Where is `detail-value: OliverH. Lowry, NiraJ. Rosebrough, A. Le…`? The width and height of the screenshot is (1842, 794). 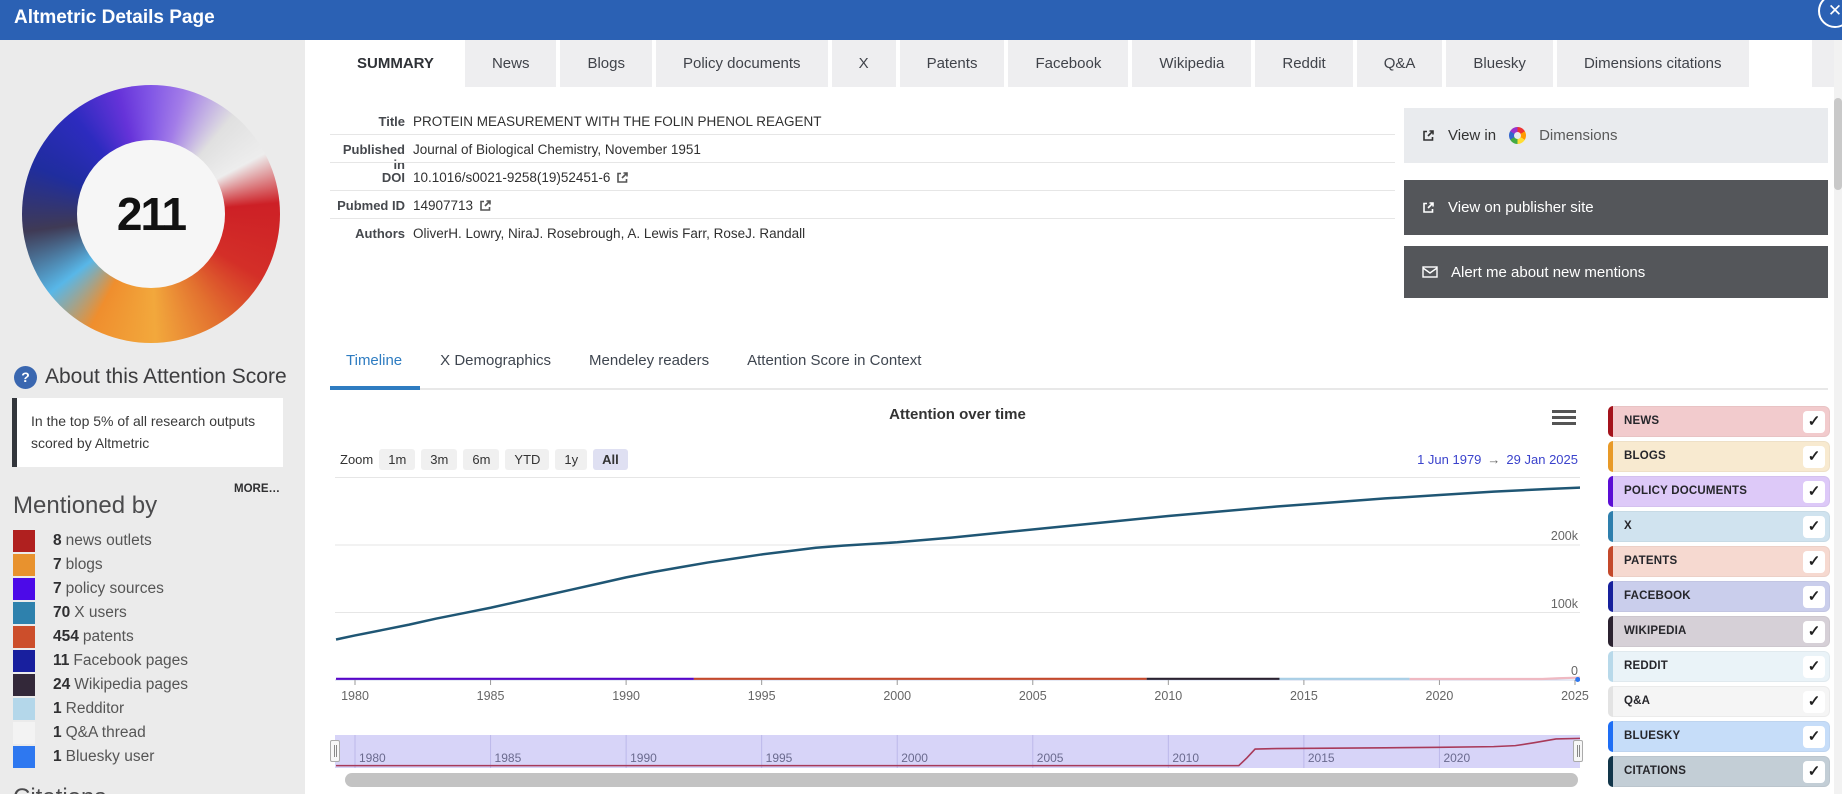 detail-value: OliverH. Lowry, NiraJ. Rosebrough, A. Le… is located at coordinates (609, 233).